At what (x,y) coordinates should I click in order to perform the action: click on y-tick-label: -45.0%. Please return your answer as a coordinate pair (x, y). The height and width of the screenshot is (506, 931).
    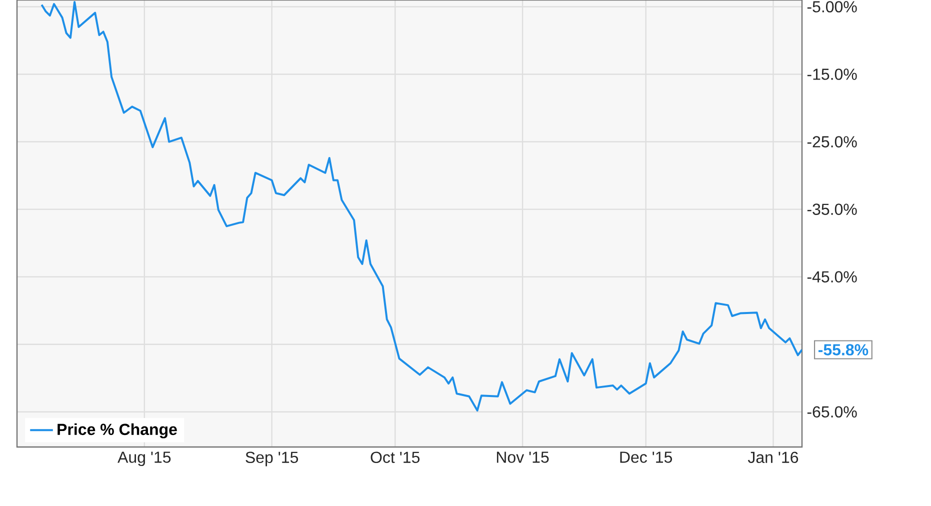
    Looking at the image, I should click on (832, 276).